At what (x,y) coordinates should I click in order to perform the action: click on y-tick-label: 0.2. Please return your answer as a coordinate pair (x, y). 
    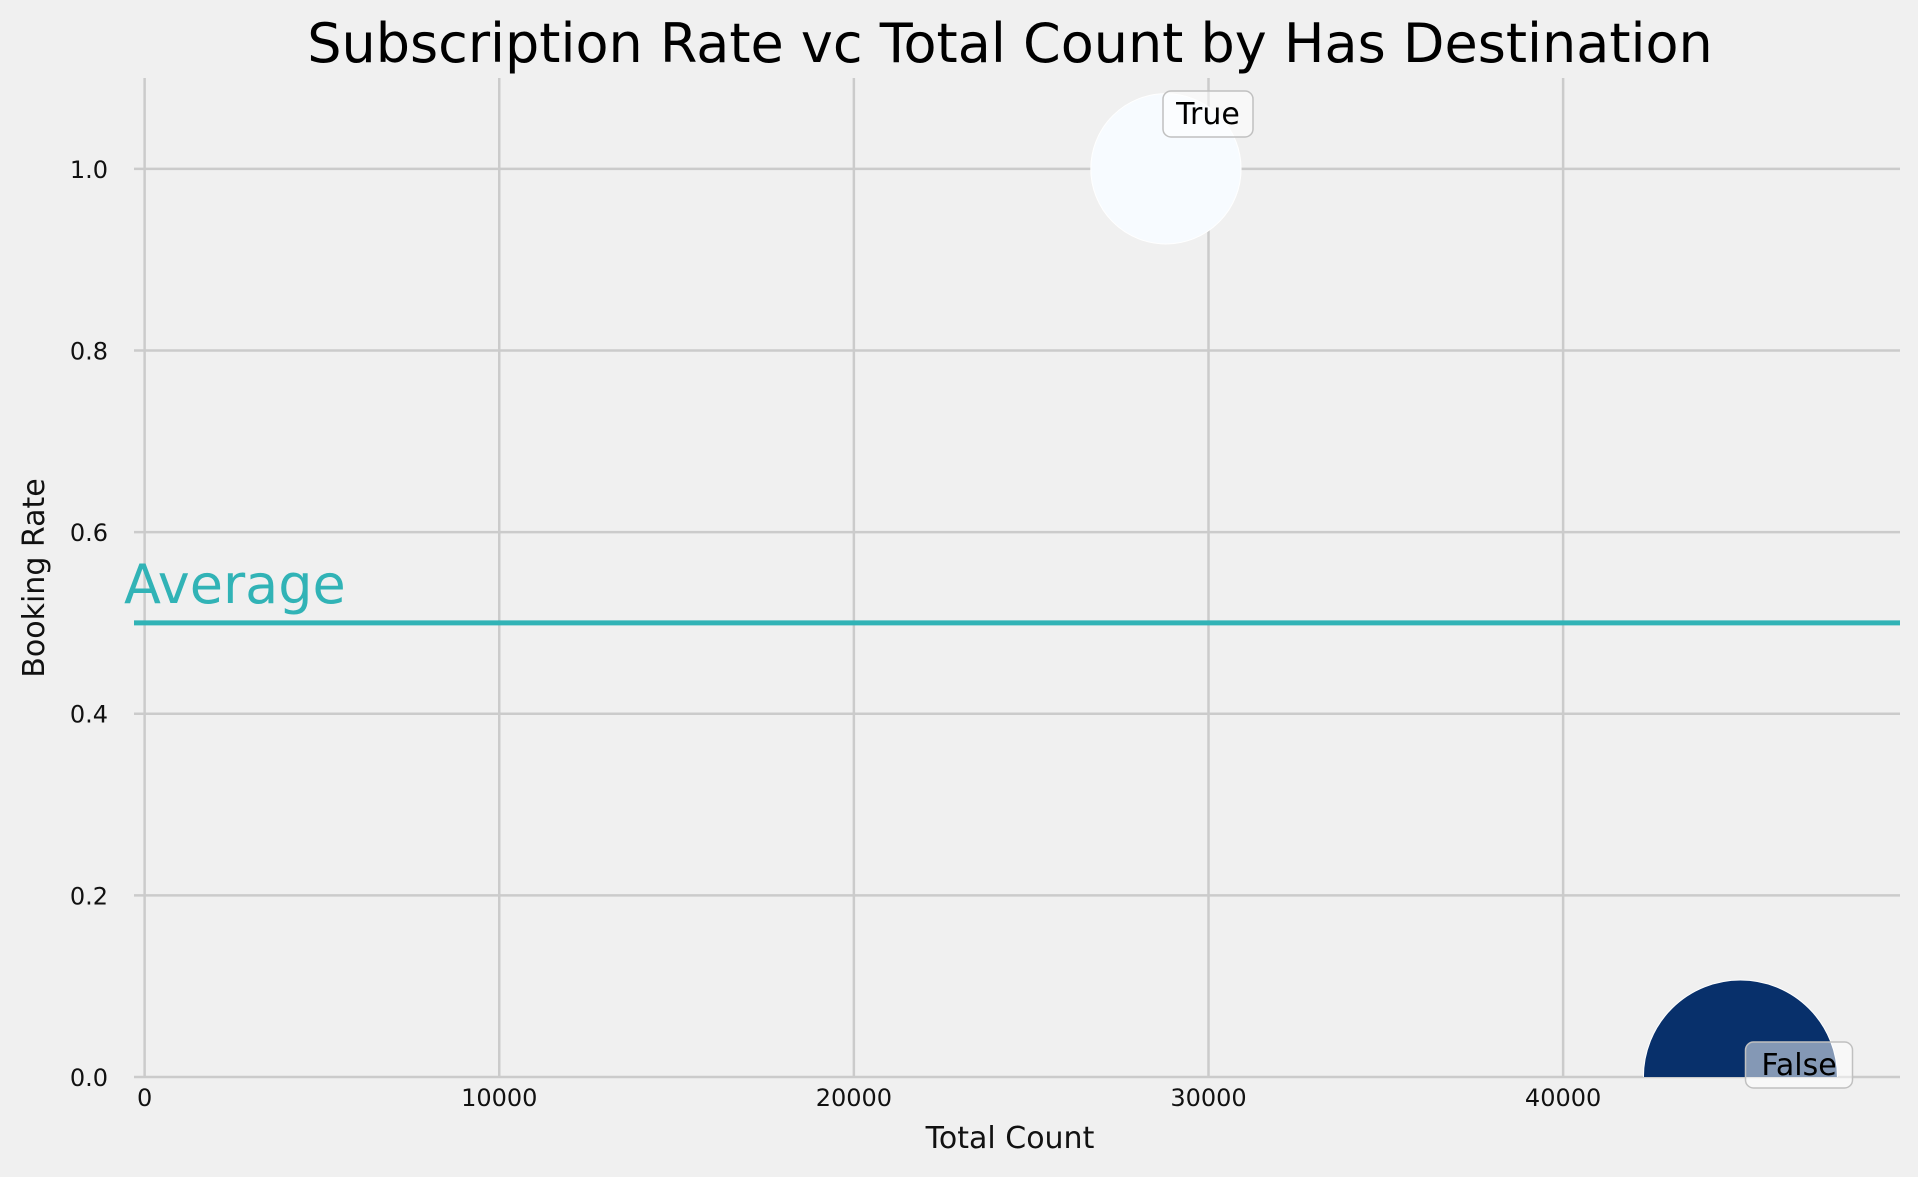
    Looking at the image, I should click on (89, 896).